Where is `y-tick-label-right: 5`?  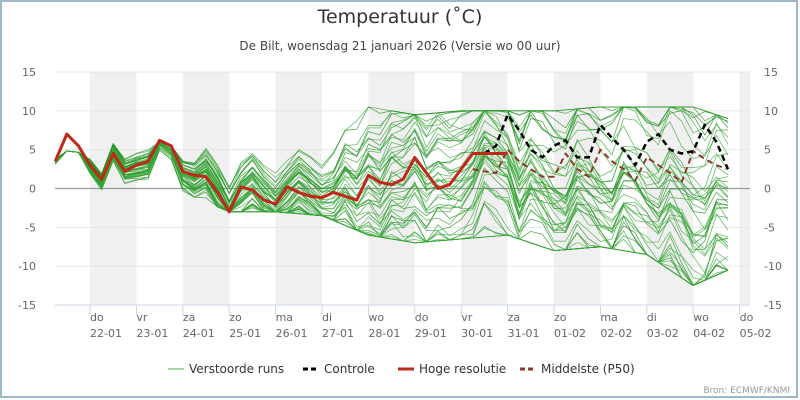 y-tick-label-right: 5 is located at coordinates (767, 150).